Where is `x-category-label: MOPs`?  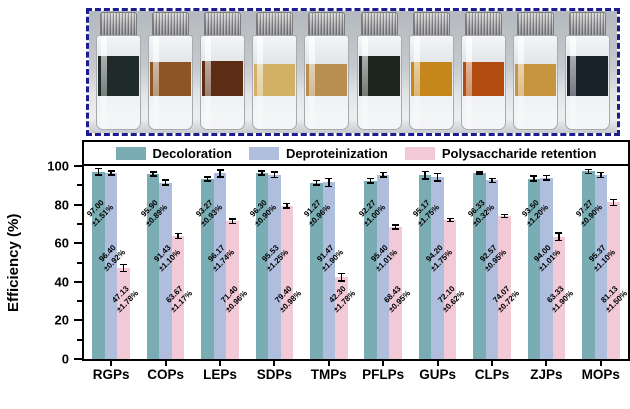 x-category-label: MOPs is located at coordinates (600, 374).